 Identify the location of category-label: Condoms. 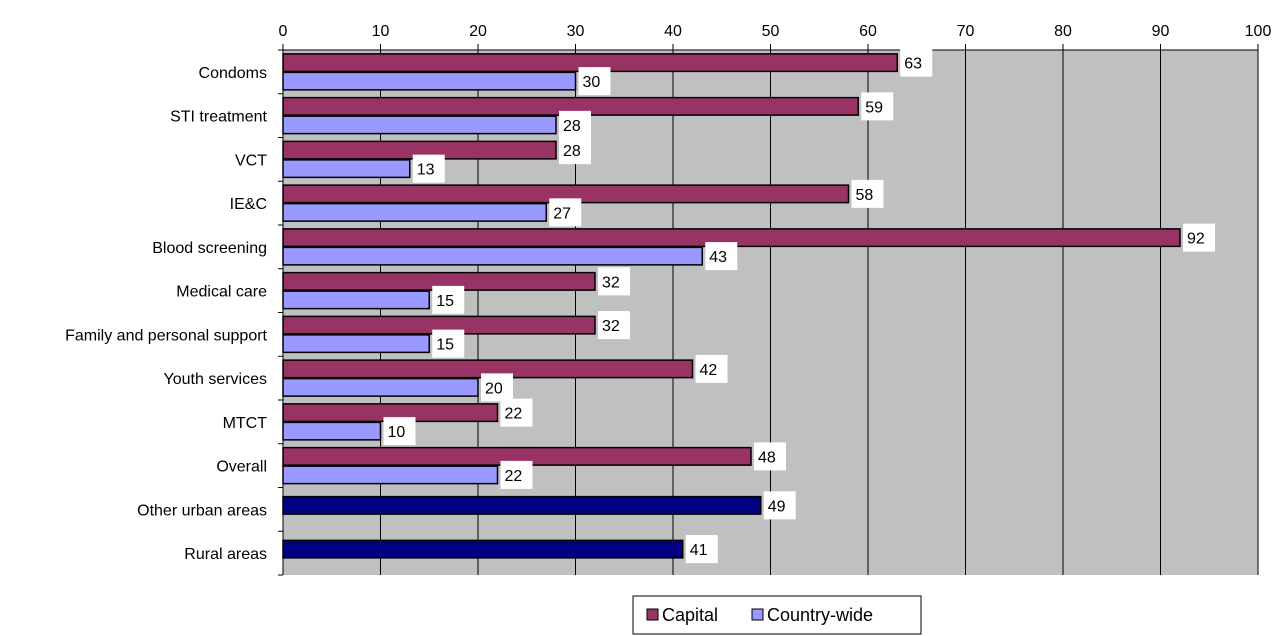
(233, 73).